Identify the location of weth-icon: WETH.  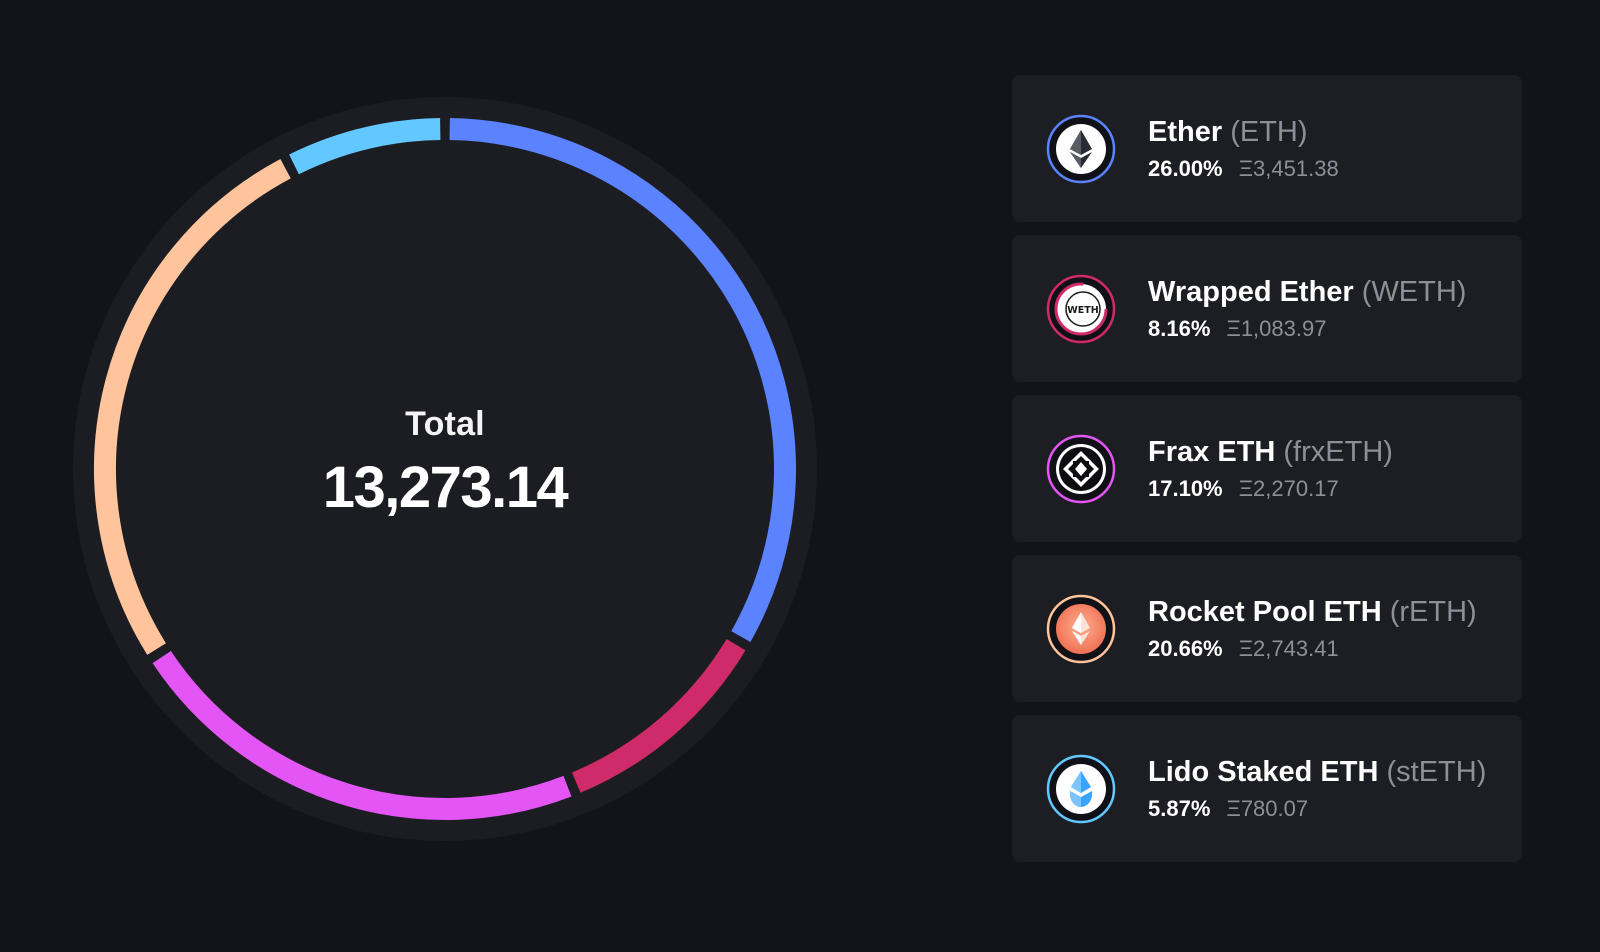
(1081, 309).